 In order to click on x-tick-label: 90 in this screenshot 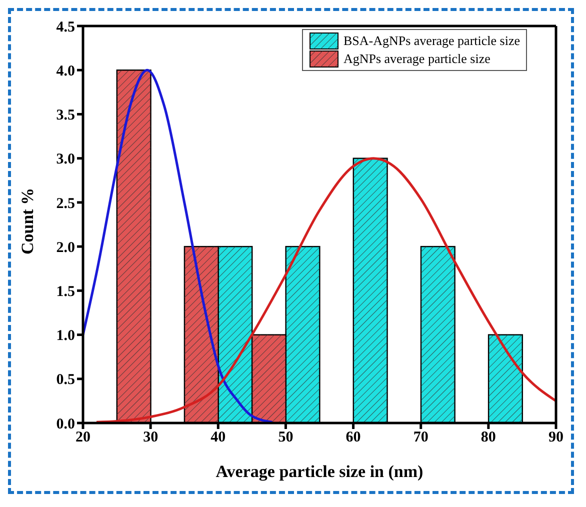, I will do `click(556, 438)`.